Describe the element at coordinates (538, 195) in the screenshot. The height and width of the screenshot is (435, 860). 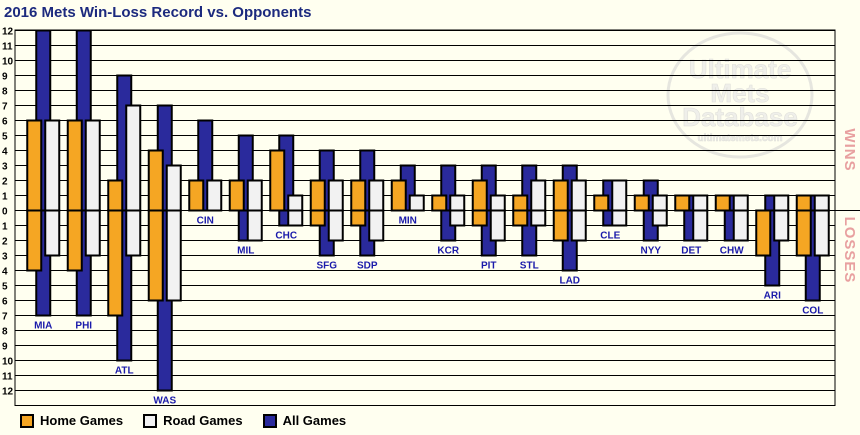
I see `bar-road-wins-stl` at that location.